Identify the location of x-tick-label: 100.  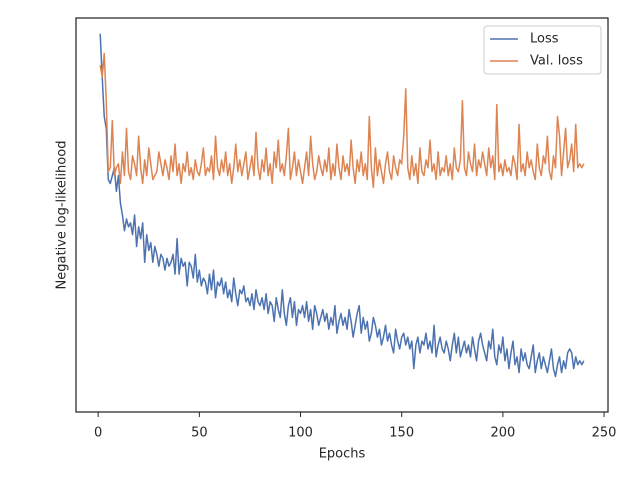
(300, 433).